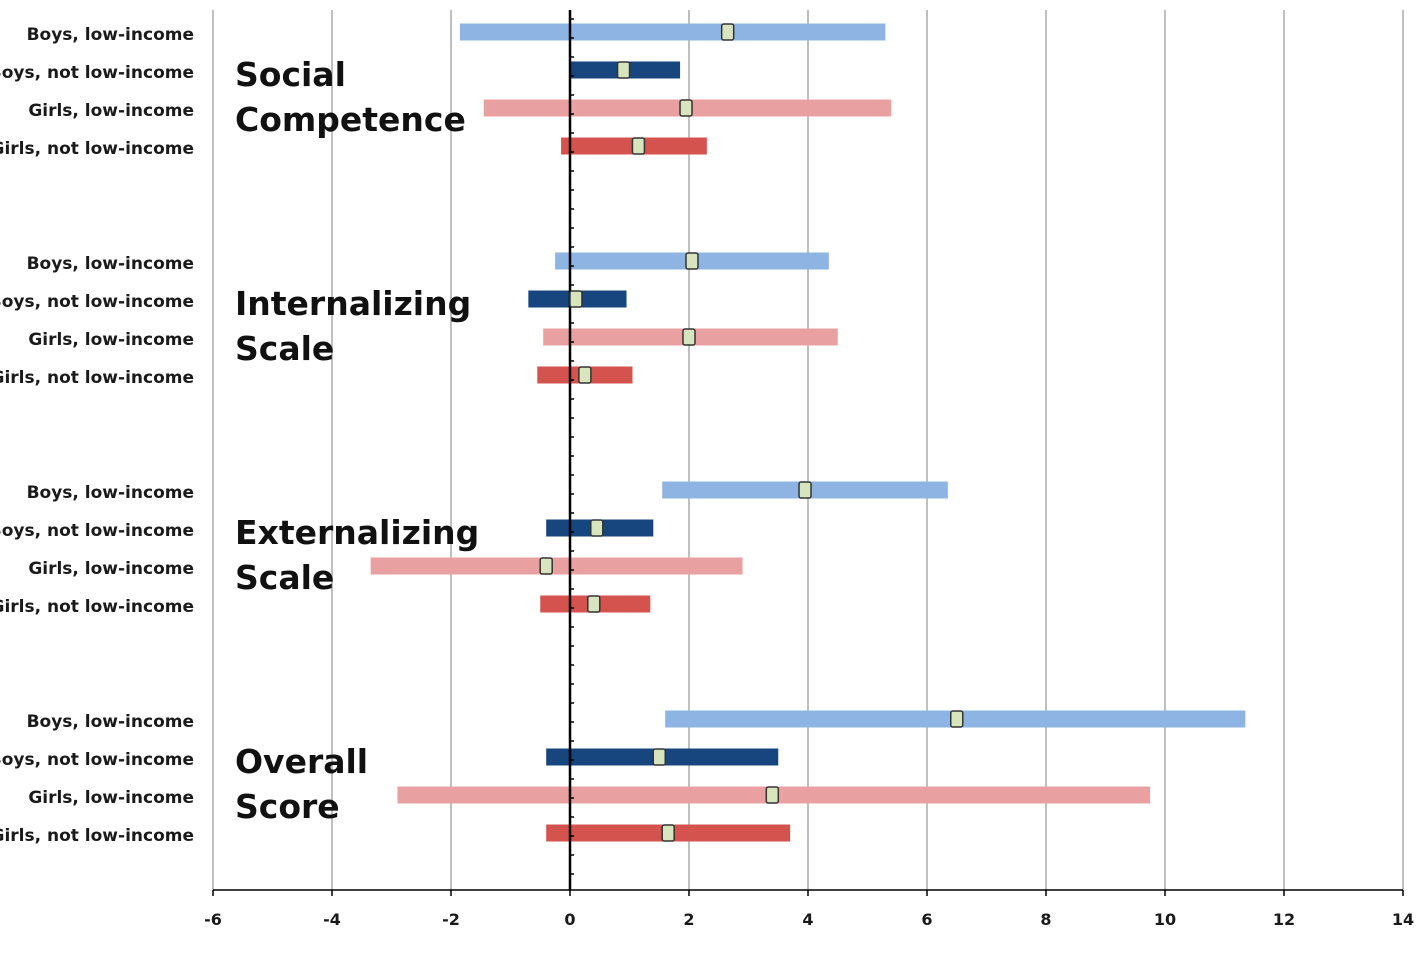 Image resolution: width=1424 pixels, height=960 pixels. Describe the element at coordinates (353, 303) in the screenshot. I see `group-title: Internalizing` at that location.